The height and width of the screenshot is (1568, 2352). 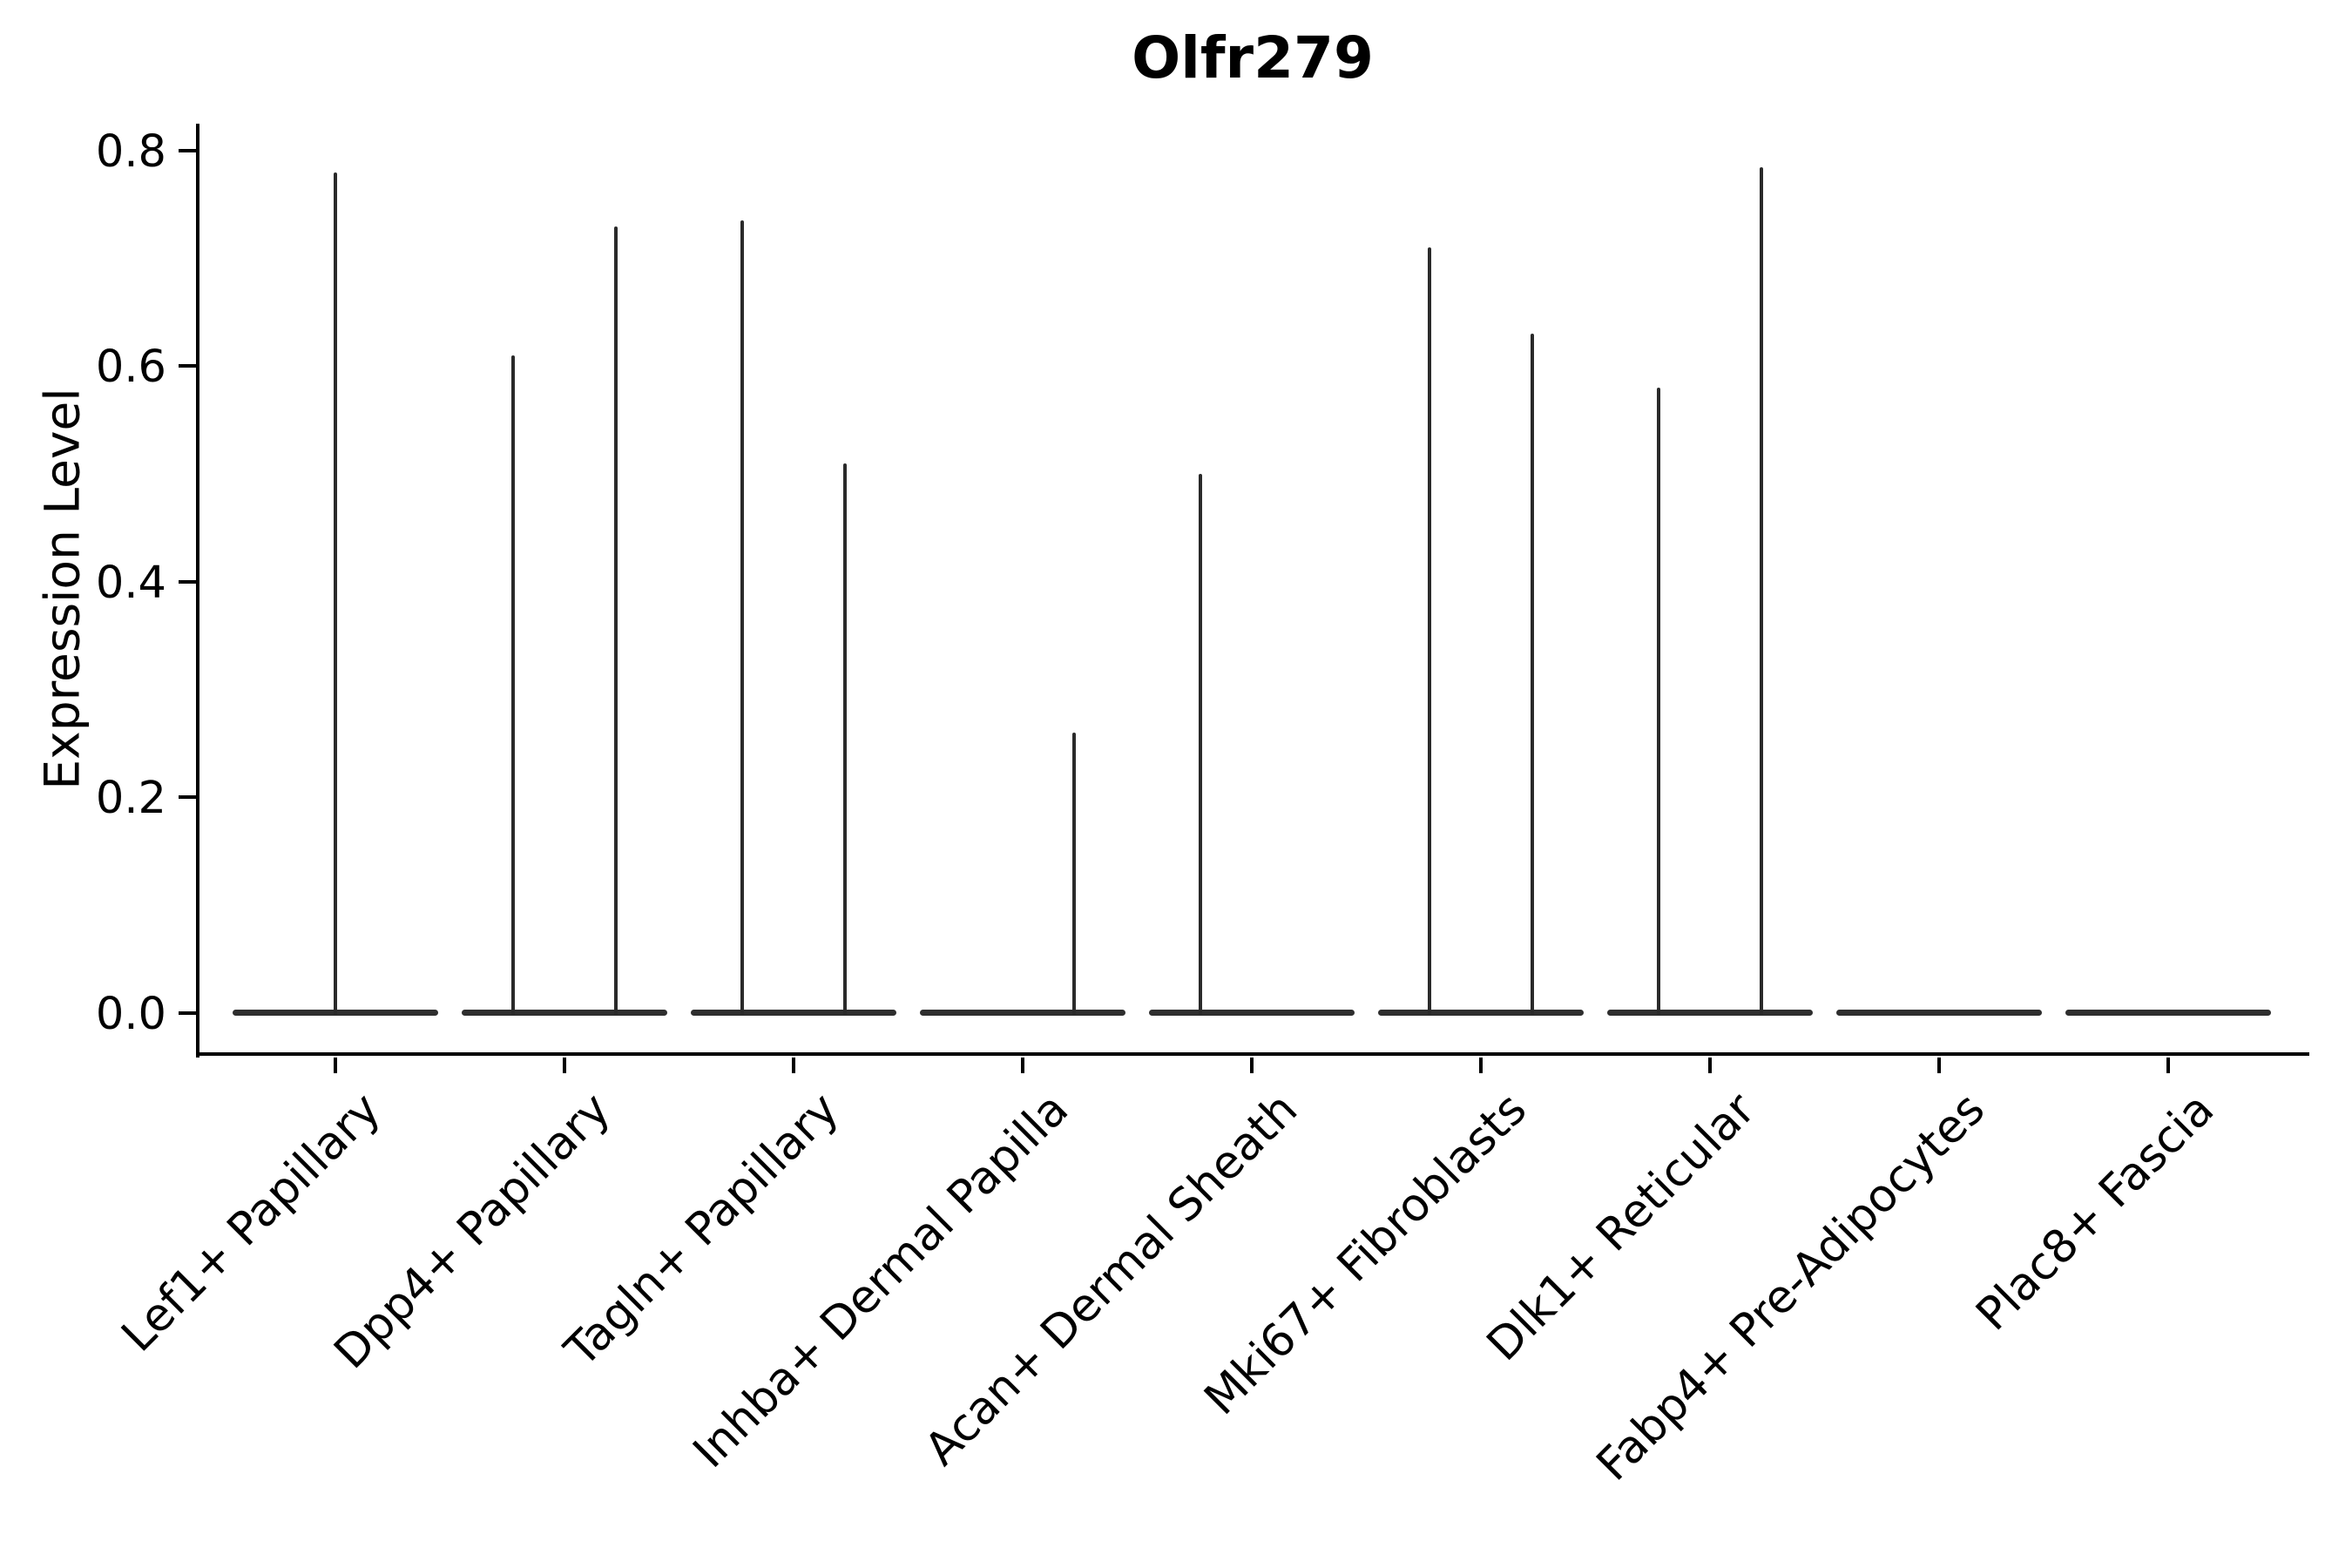 What do you see at coordinates (198, 591) in the screenshot?
I see `y-axis-spine` at bounding box center [198, 591].